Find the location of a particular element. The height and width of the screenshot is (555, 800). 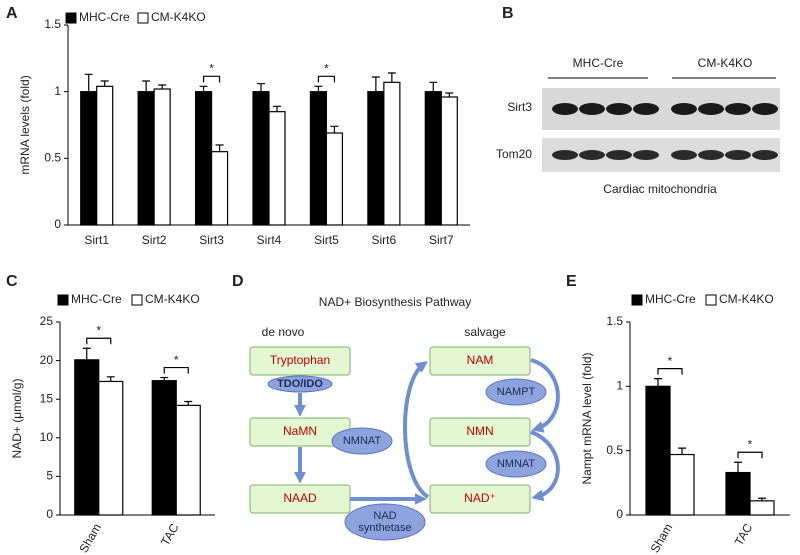

enzyme-label: NMNAT is located at coordinates (516, 464).